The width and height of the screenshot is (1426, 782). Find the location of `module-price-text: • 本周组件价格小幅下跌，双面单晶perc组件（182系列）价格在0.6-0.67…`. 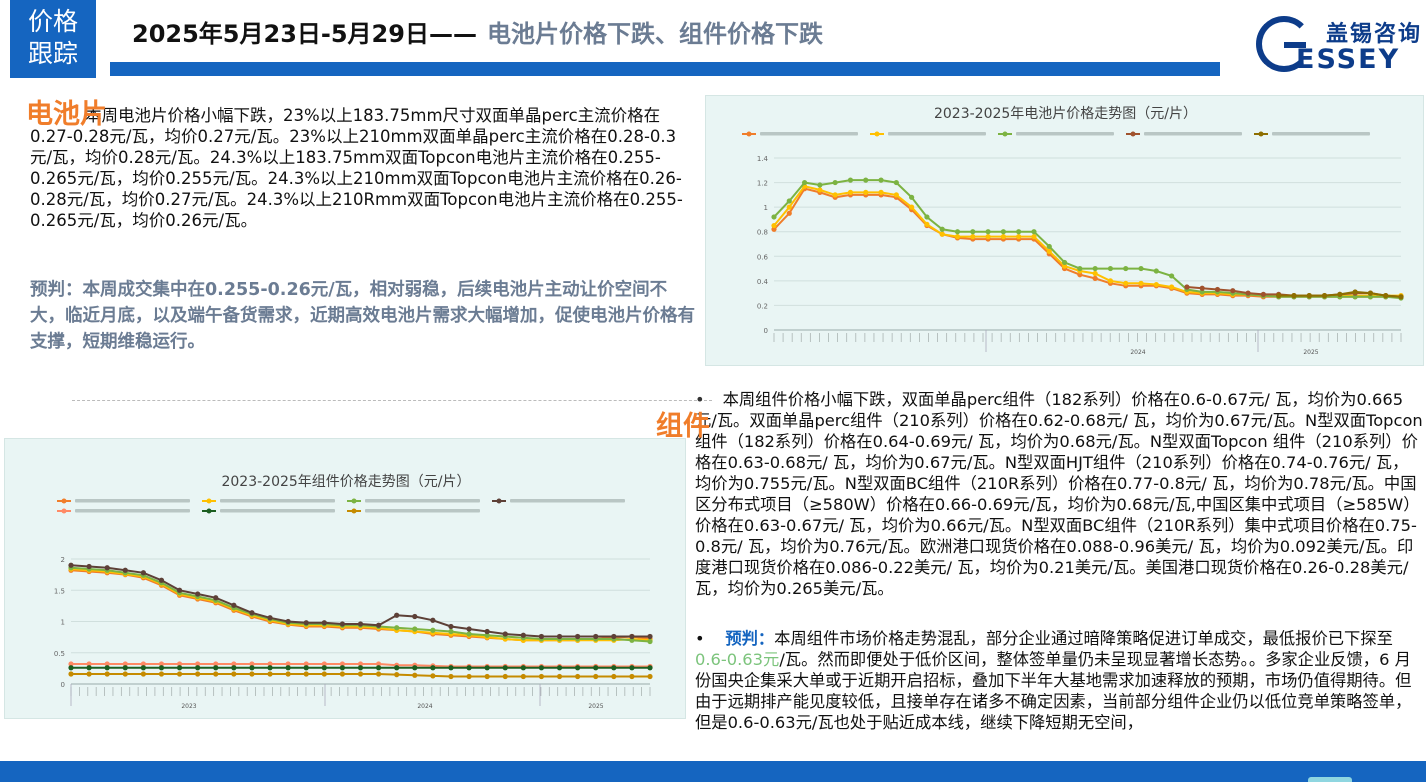

module-price-text: • 本周组件价格小幅下跌，双面单晶perc组件（182系列）价格在0.6-0.67… is located at coordinates (1059, 494).